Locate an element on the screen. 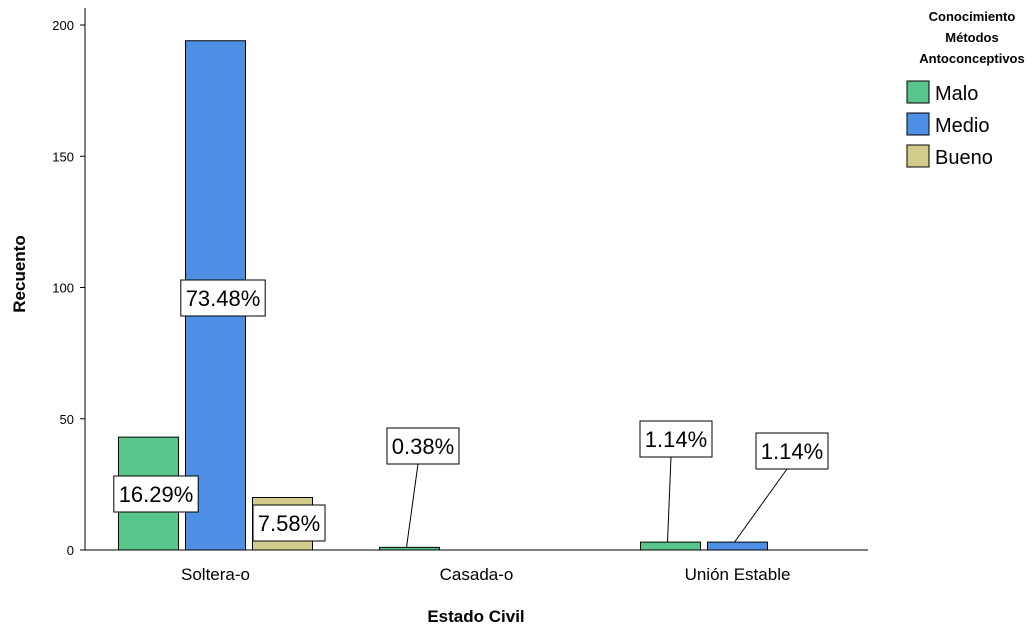  data-label: 73.48% is located at coordinates (223, 298).